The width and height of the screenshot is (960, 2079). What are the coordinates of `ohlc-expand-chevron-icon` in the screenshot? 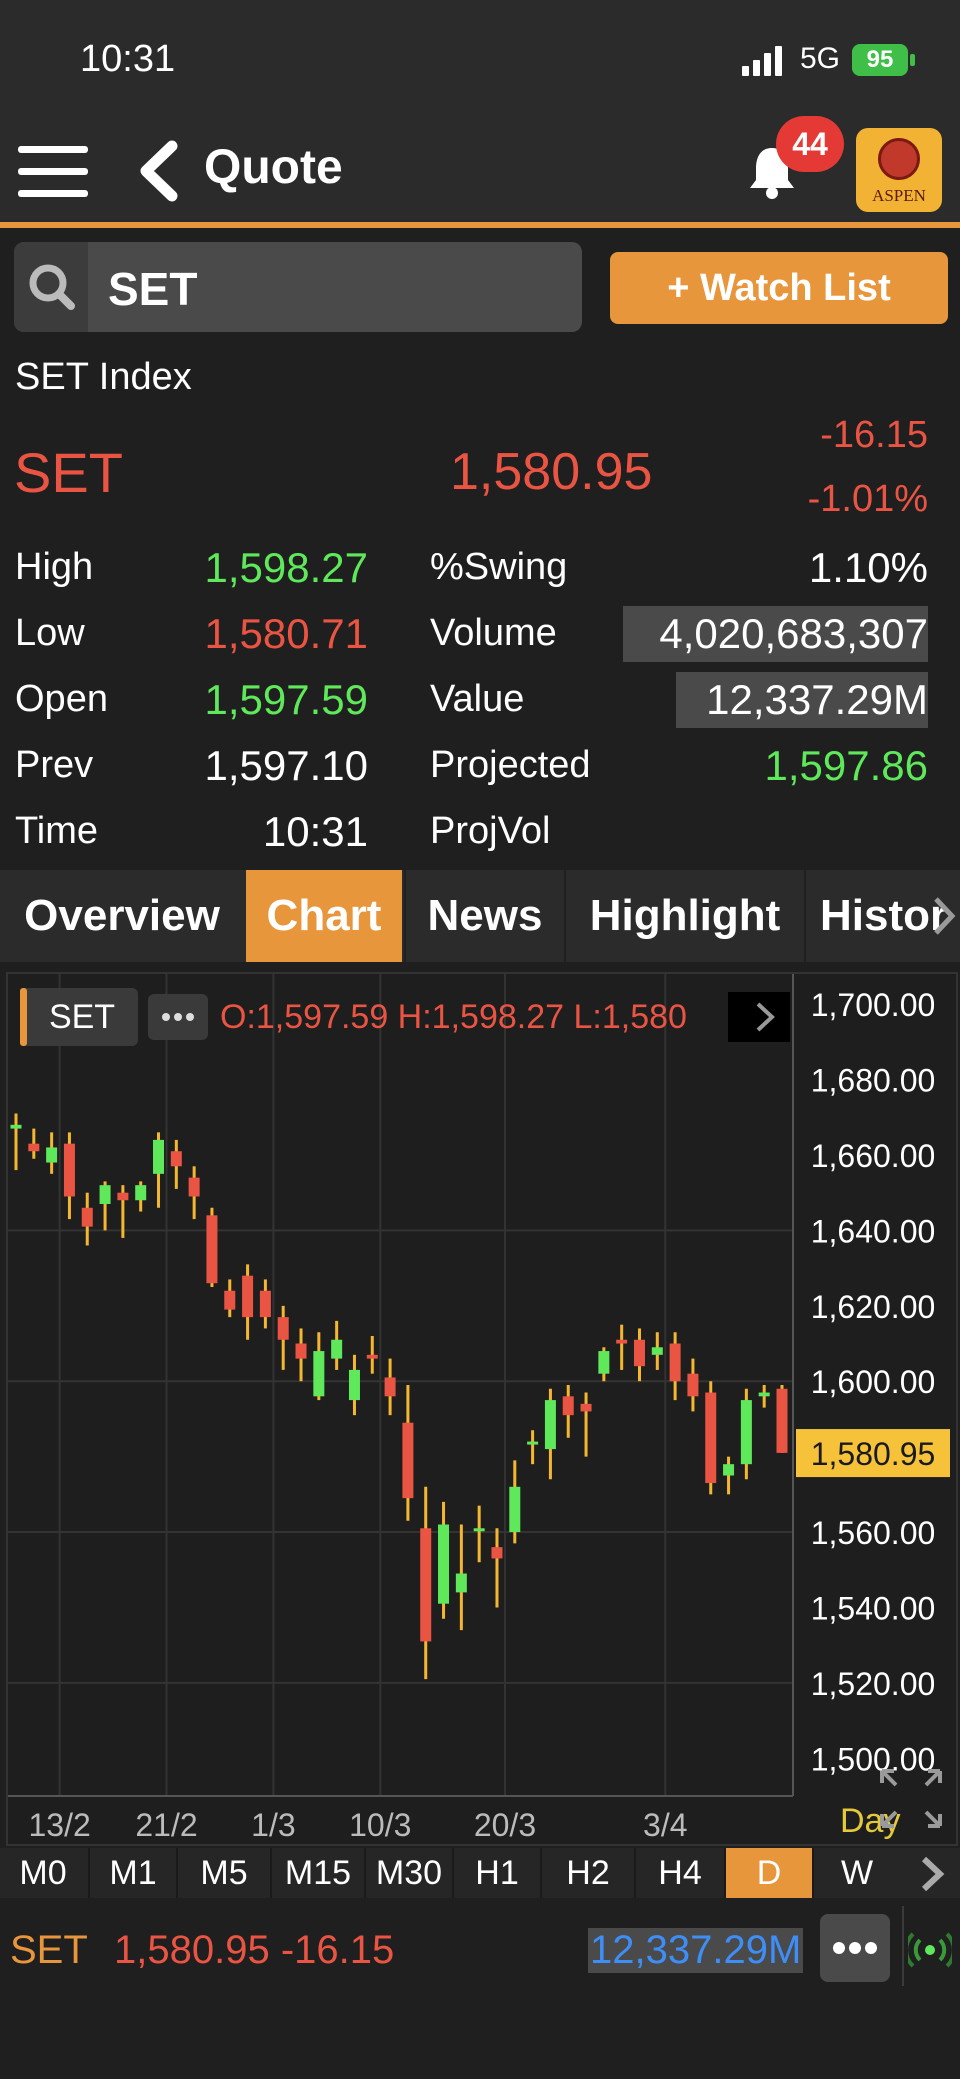 It's located at (765, 1017).